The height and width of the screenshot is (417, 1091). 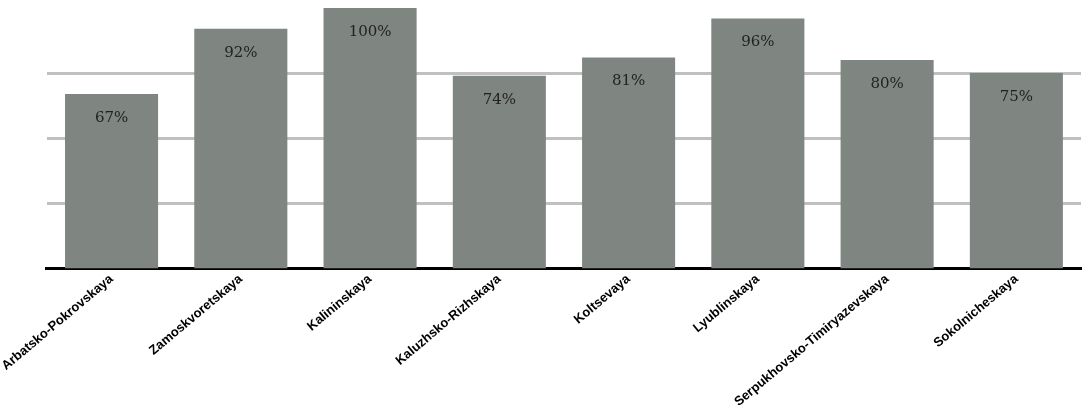 I want to click on data-label: 75%, so click(x=1016, y=95).